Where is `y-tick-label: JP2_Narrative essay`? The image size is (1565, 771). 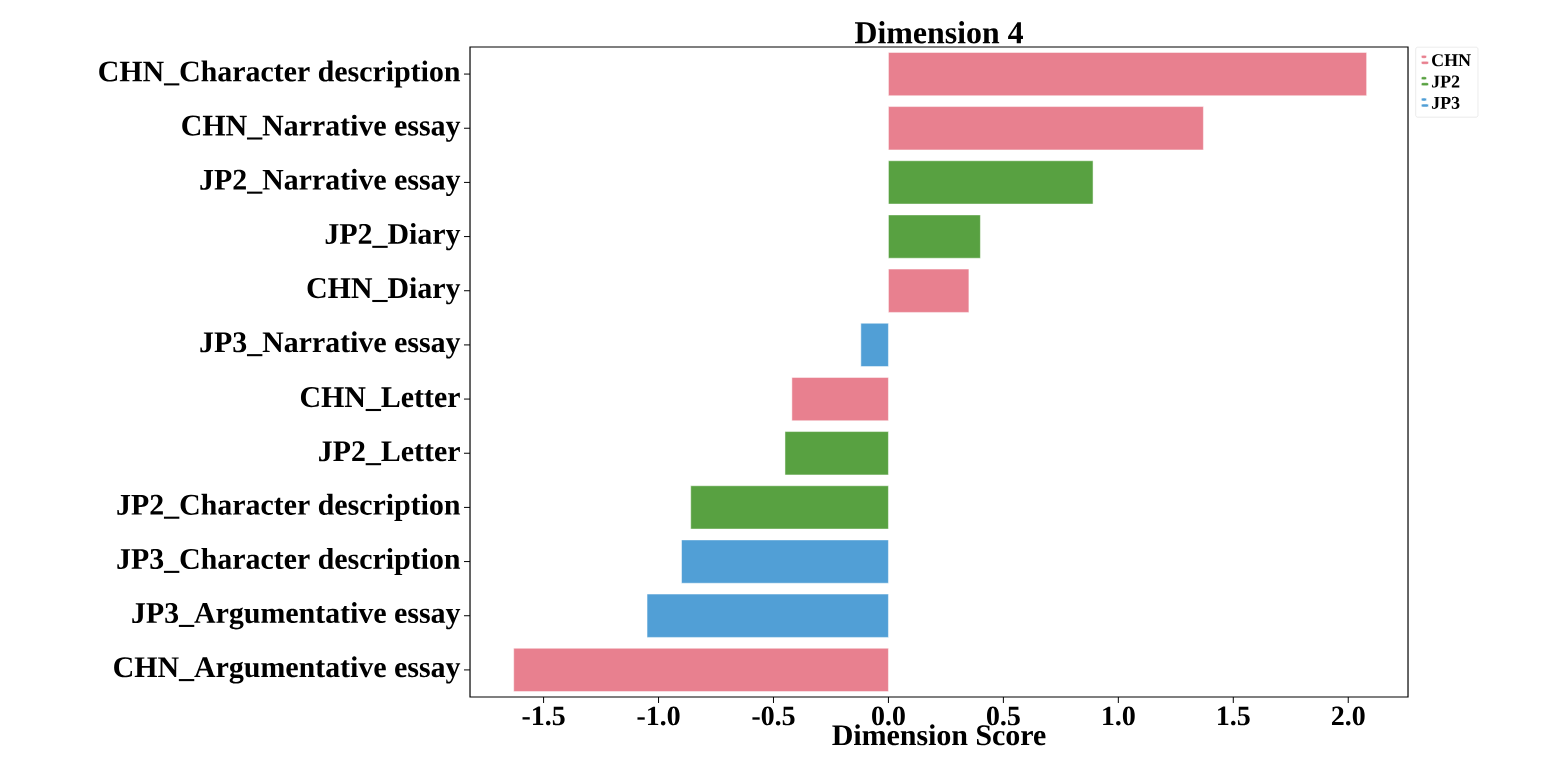
y-tick-label: JP2_Narrative essay is located at coordinates (330, 182).